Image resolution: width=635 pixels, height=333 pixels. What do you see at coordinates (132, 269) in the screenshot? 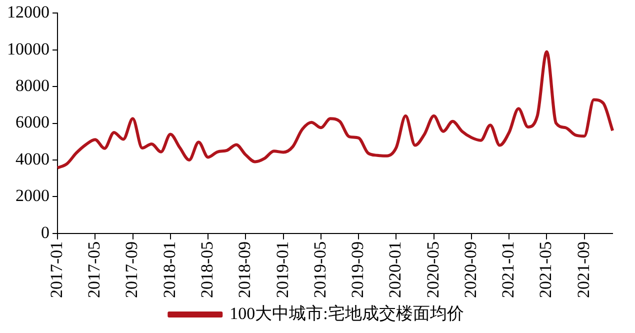
I see `x-tick-label: 2017-09` at bounding box center [132, 269].